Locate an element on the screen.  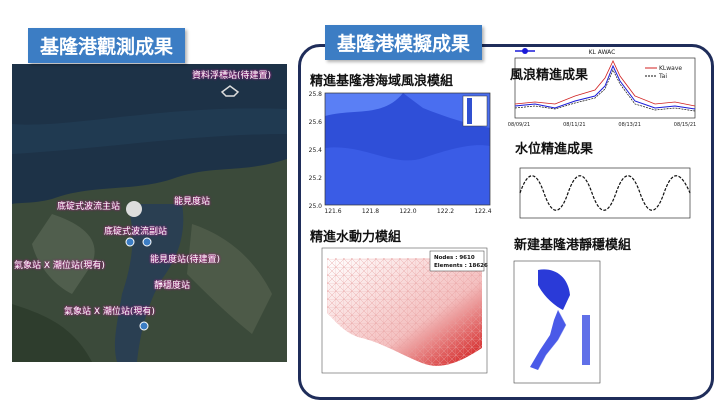
tick-label: 122.4 is located at coordinates (482, 211).